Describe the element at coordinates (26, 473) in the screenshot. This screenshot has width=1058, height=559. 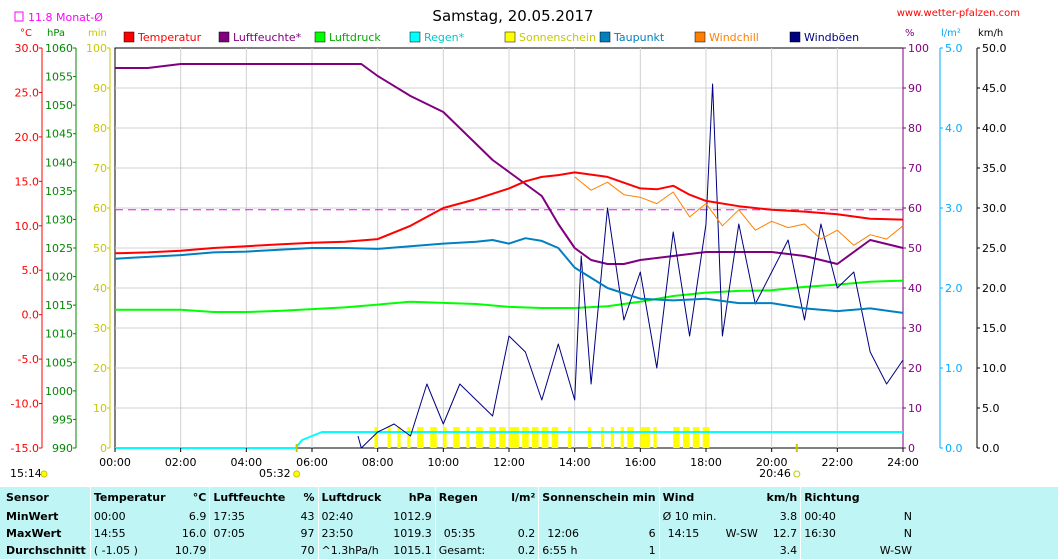
I see `time-now-label: 15:14` at that location.